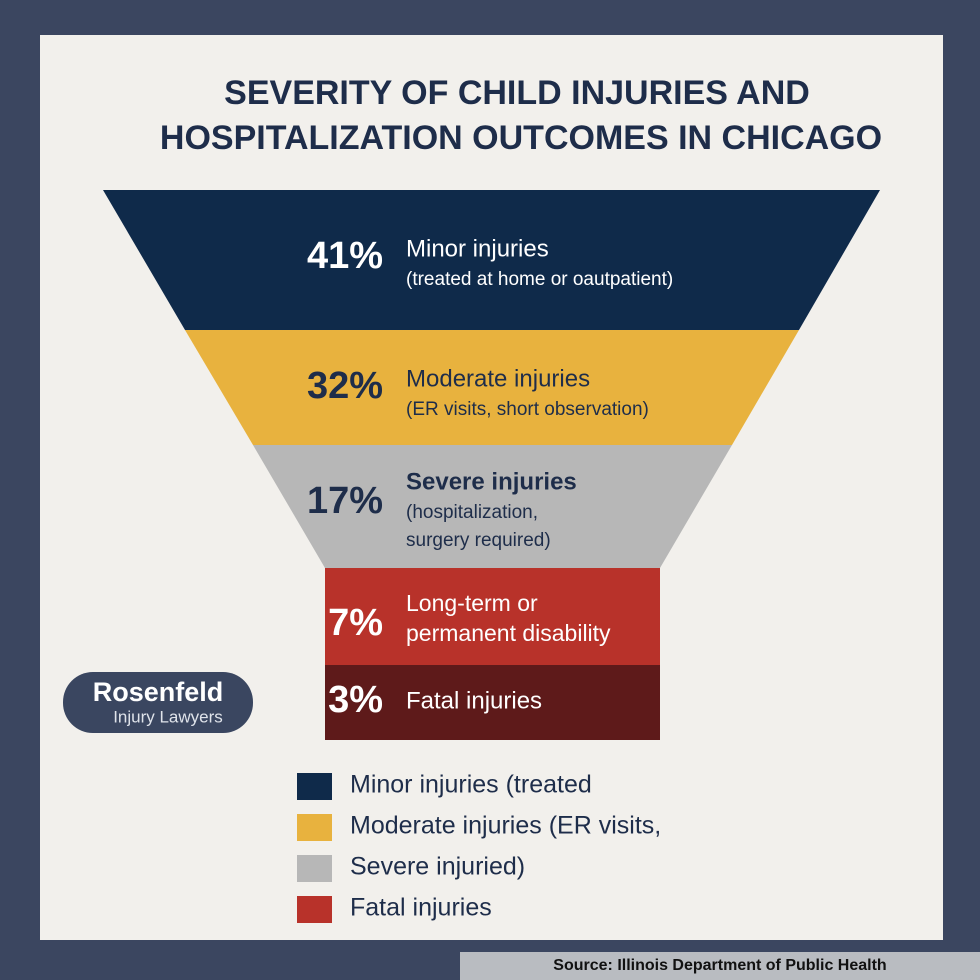  Describe the element at coordinates (345, 386) in the screenshot. I see `value-label: 32%` at that location.